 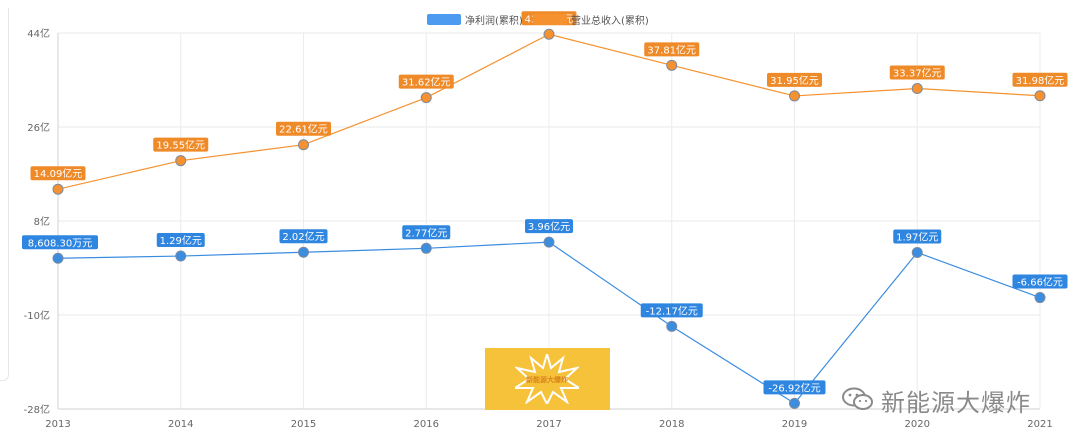 What do you see at coordinates (38, 33) in the screenshot?
I see `y-tick-label: 44亿` at bounding box center [38, 33].